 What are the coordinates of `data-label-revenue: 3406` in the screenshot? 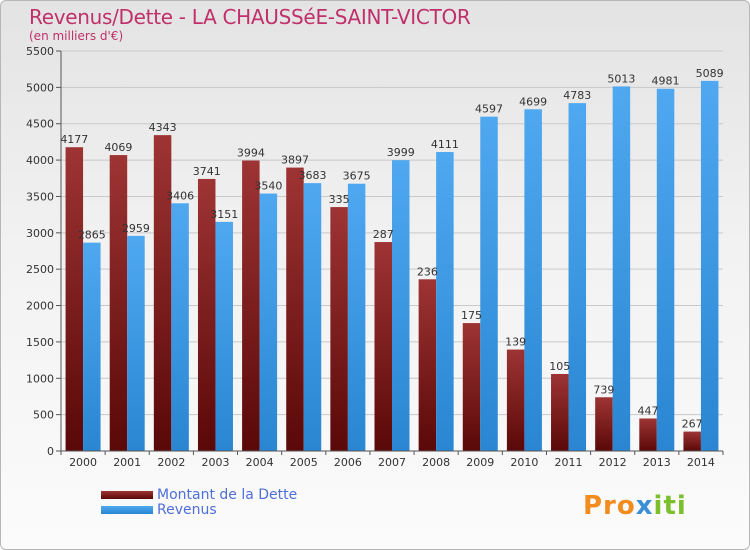 It's located at (180, 195).